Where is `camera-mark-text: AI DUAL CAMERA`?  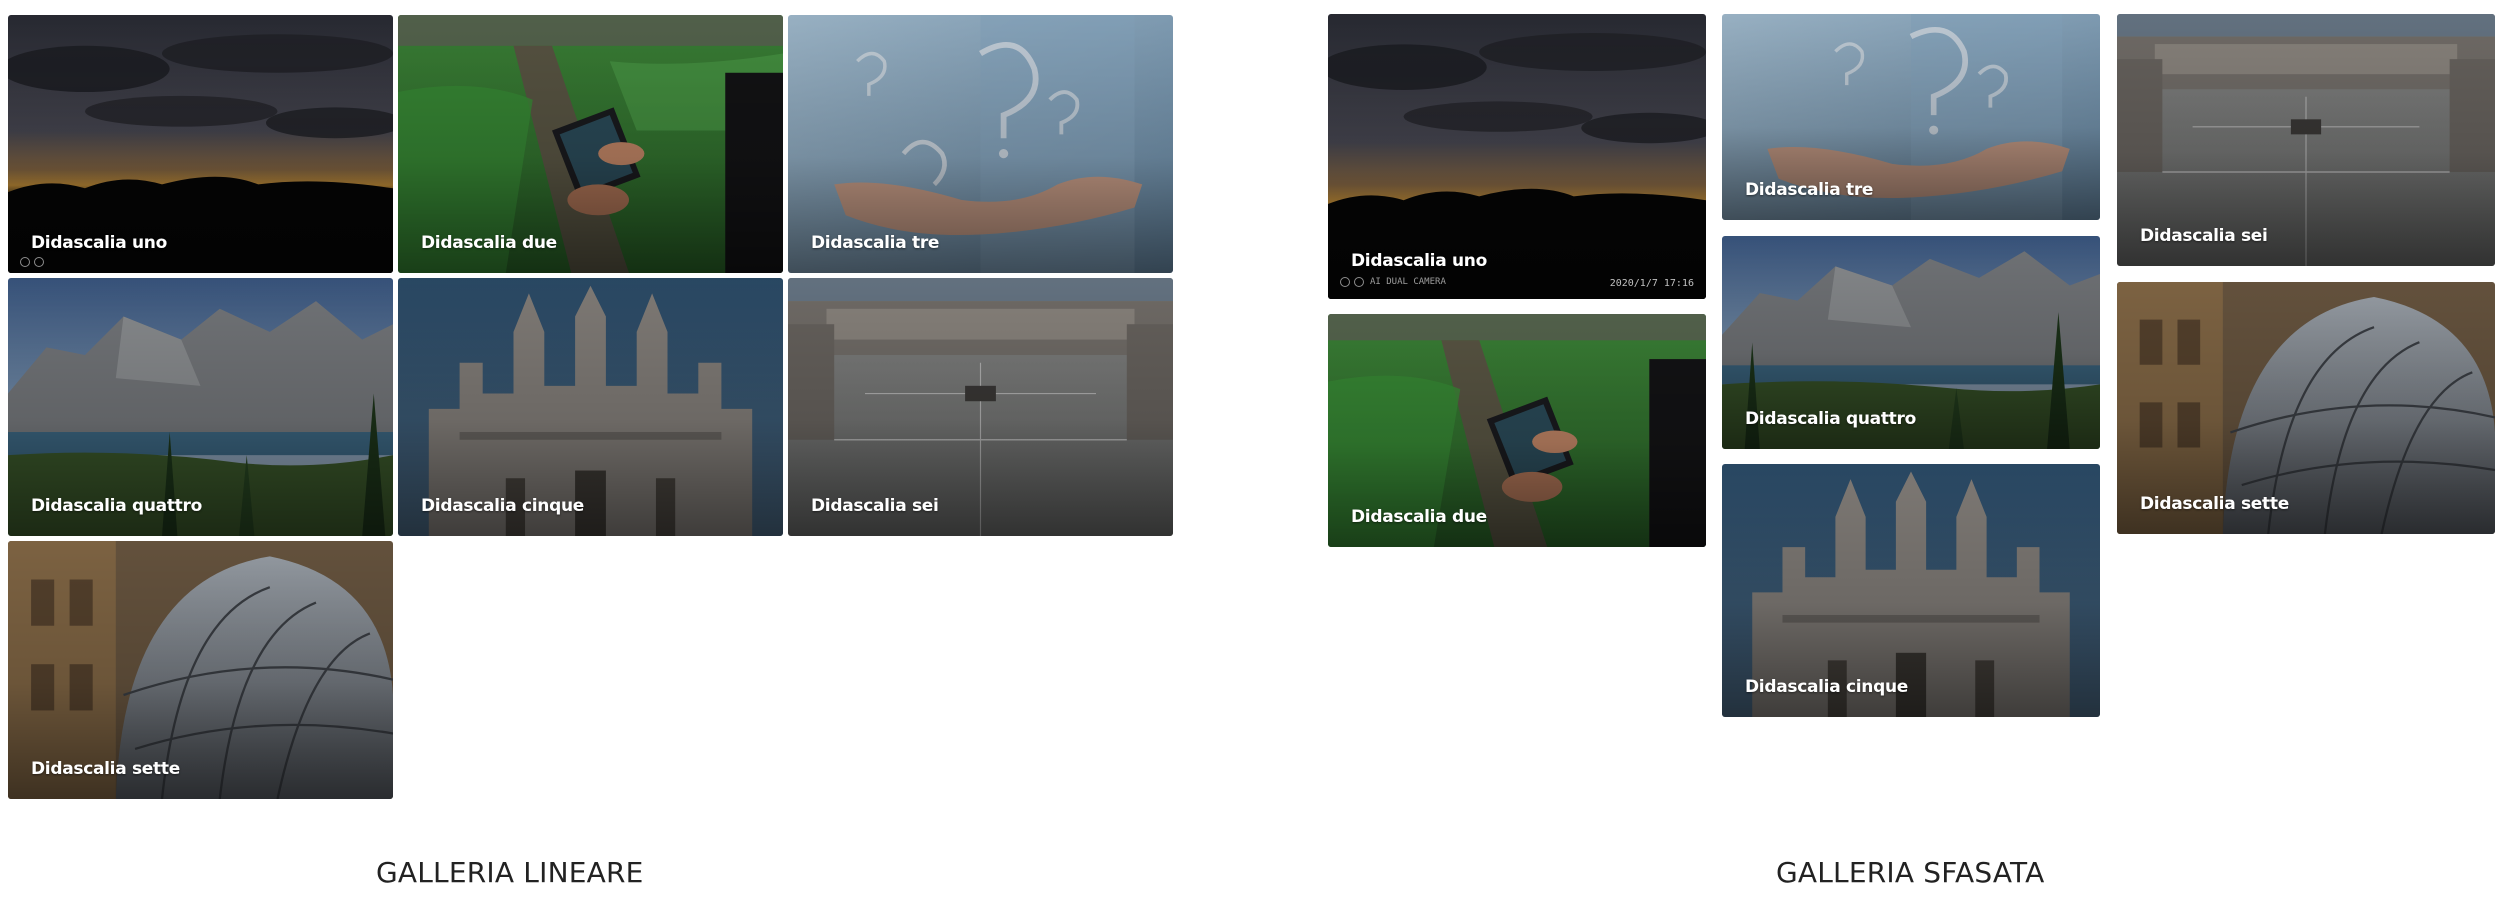
camera-mark-text: AI DUAL CAMERA is located at coordinates (1408, 282).